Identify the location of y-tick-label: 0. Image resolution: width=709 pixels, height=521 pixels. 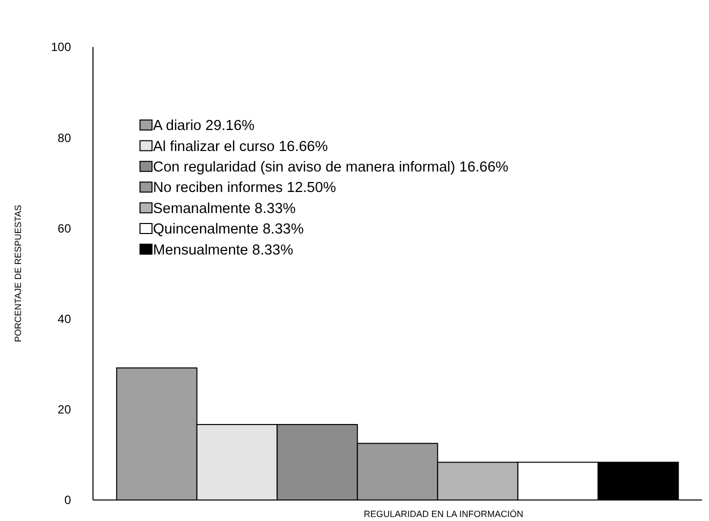
(68, 500).